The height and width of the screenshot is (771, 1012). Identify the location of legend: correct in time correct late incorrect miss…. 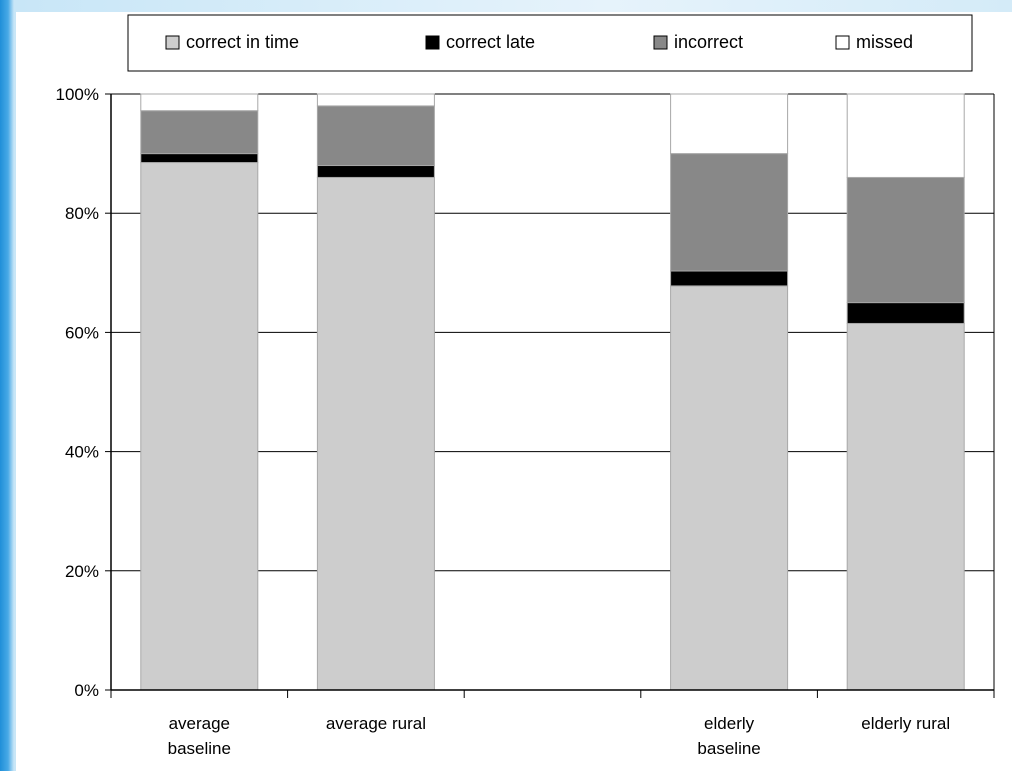
(550, 43).